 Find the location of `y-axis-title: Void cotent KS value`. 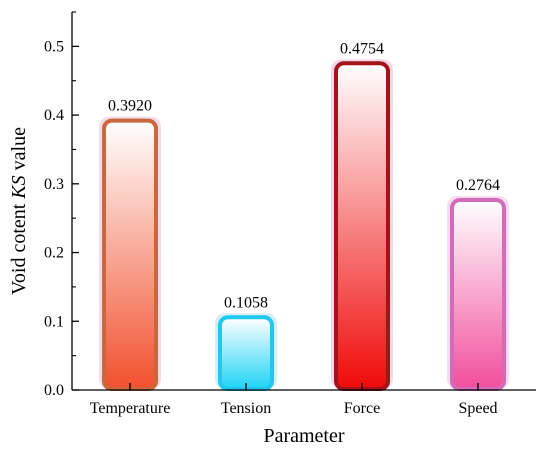

y-axis-title: Void cotent KS value is located at coordinates (19, 211).